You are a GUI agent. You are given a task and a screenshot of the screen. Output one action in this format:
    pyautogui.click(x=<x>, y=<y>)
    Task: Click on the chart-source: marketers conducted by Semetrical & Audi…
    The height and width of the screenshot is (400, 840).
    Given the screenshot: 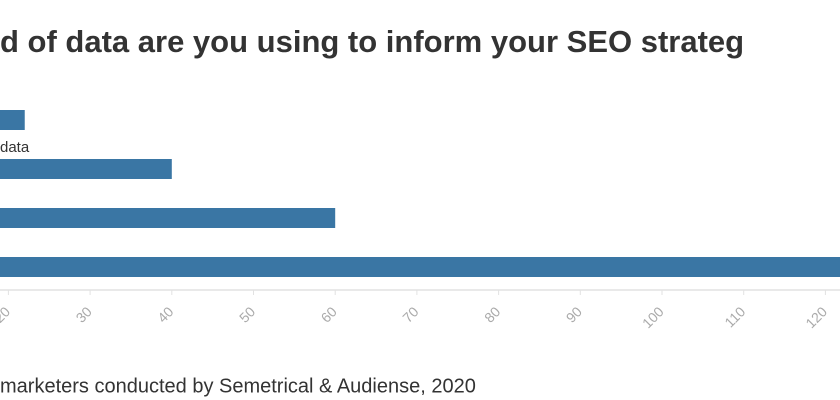 What is the action you would take?
    pyautogui.click(x=238, y=386)
    